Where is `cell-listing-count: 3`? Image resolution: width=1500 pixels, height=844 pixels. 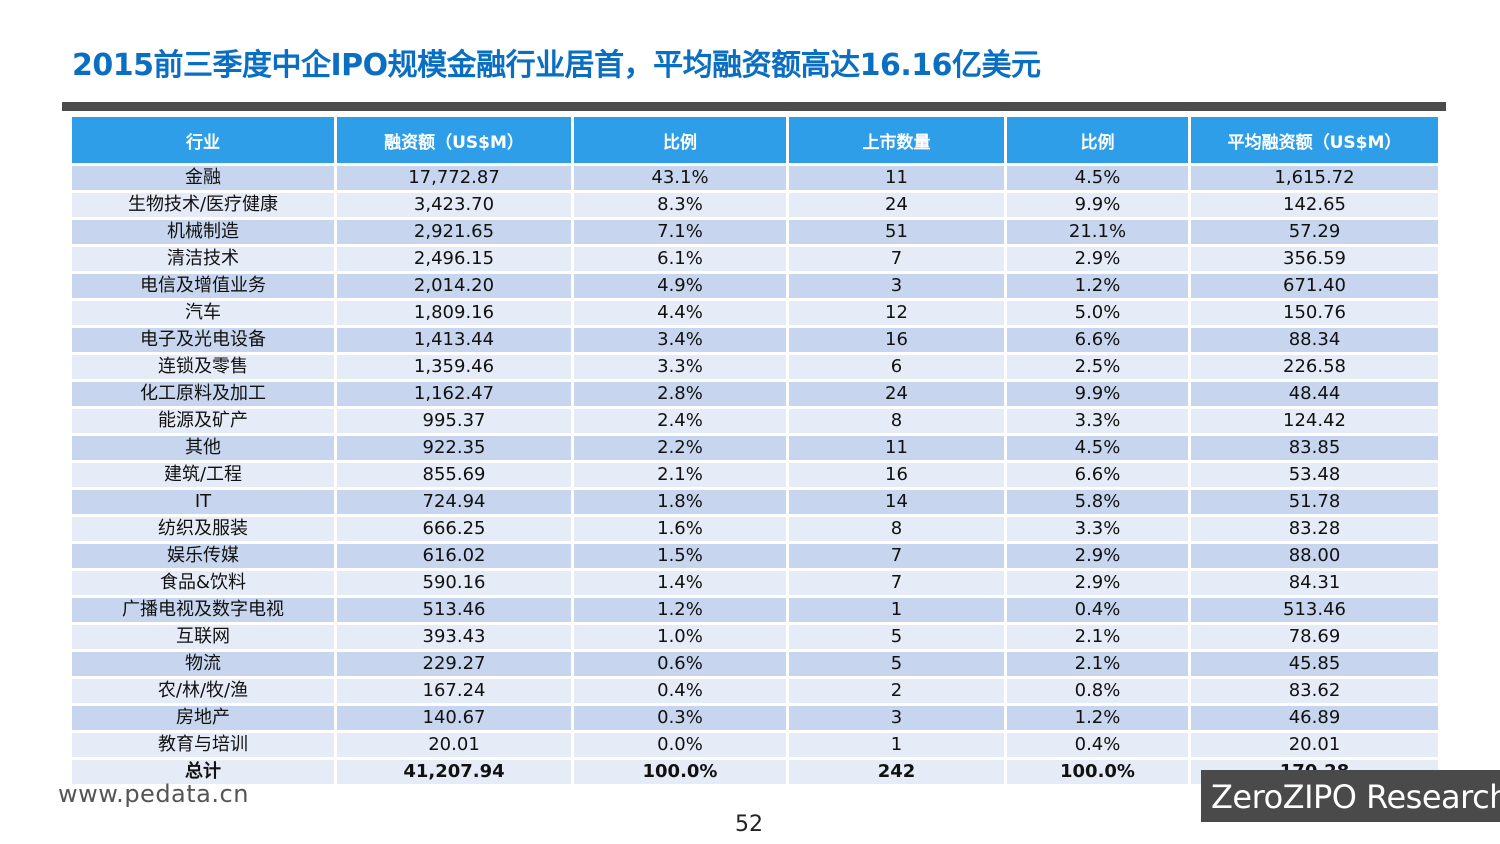
cell-listing-count: 3 is located at coordinates (896, 718).